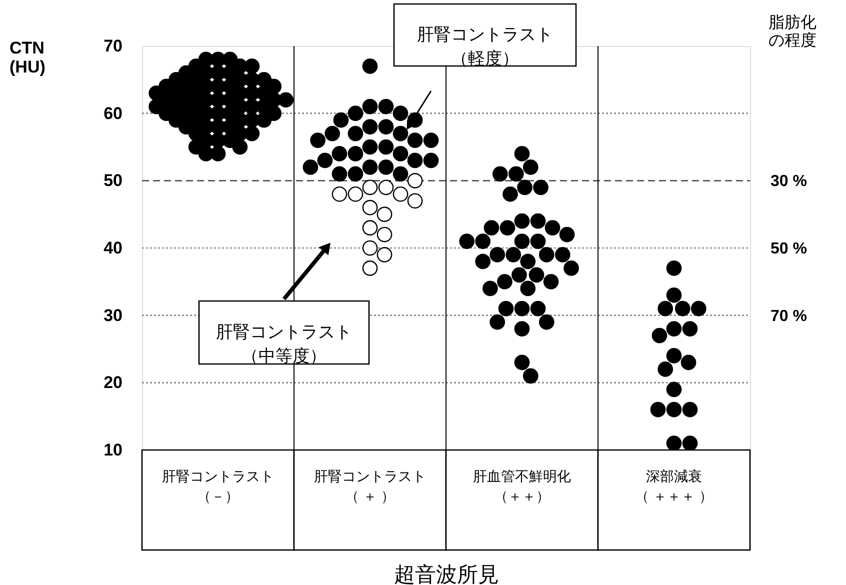 The height and width of the screenshot is (585, 846). I want to click on y-tick-label: 70, so click(113, 46).